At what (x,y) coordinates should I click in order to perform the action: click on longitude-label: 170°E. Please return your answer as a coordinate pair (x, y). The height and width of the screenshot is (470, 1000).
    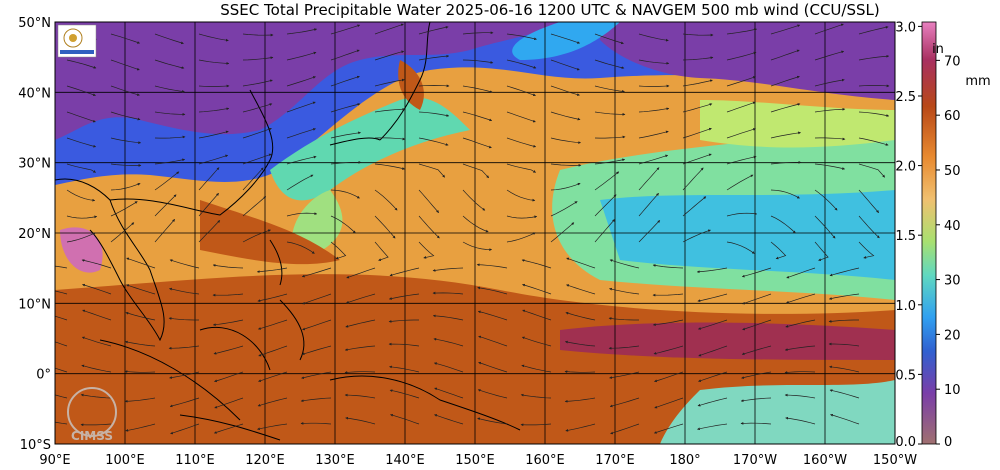
    Looking at the image, I should click on (615, 460).